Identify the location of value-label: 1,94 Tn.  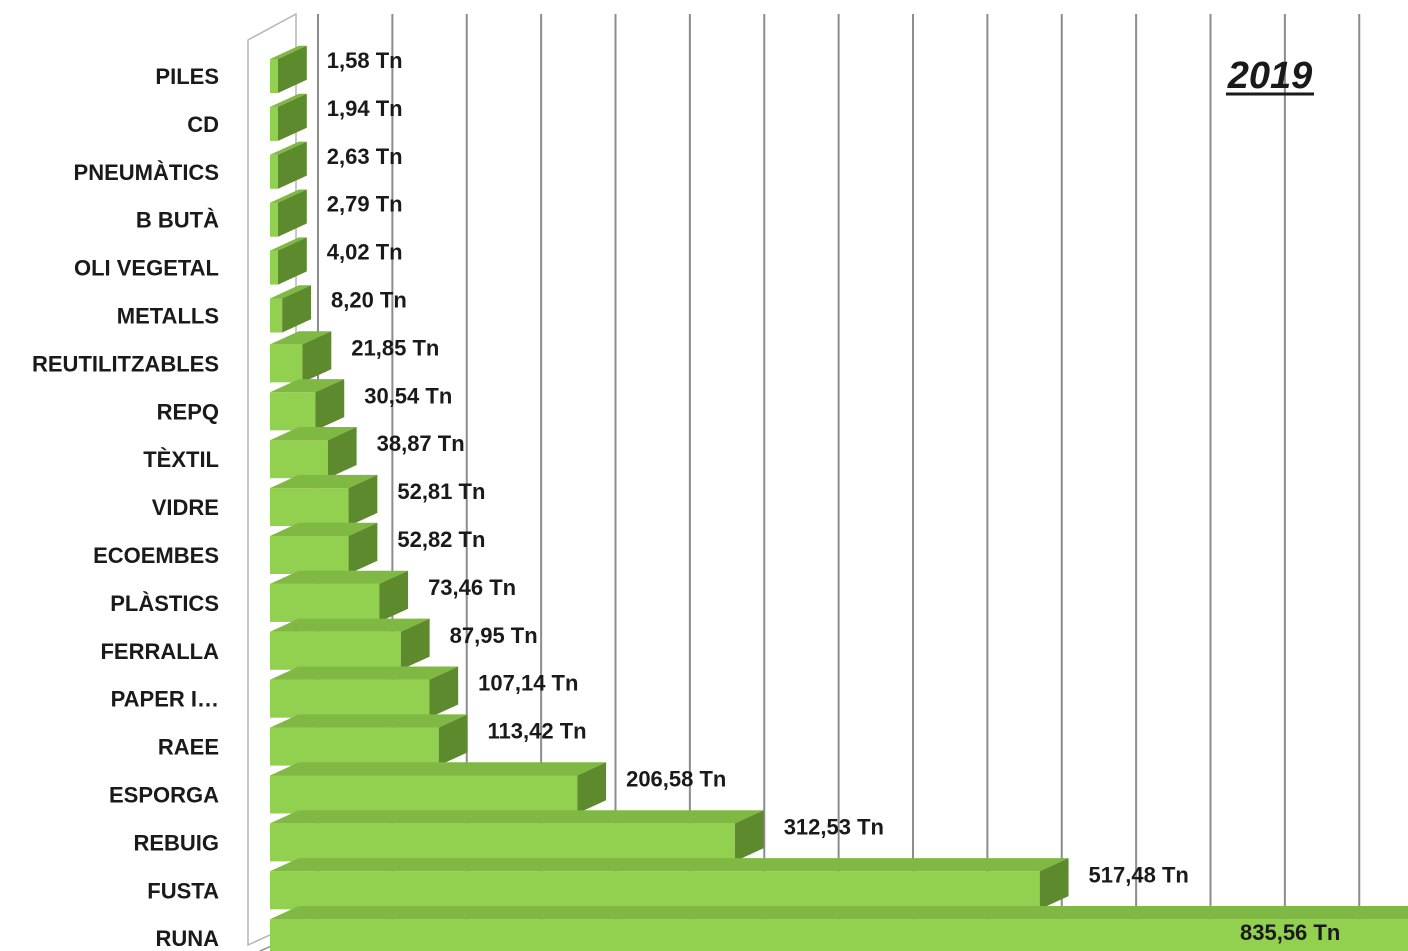
(365, 108).